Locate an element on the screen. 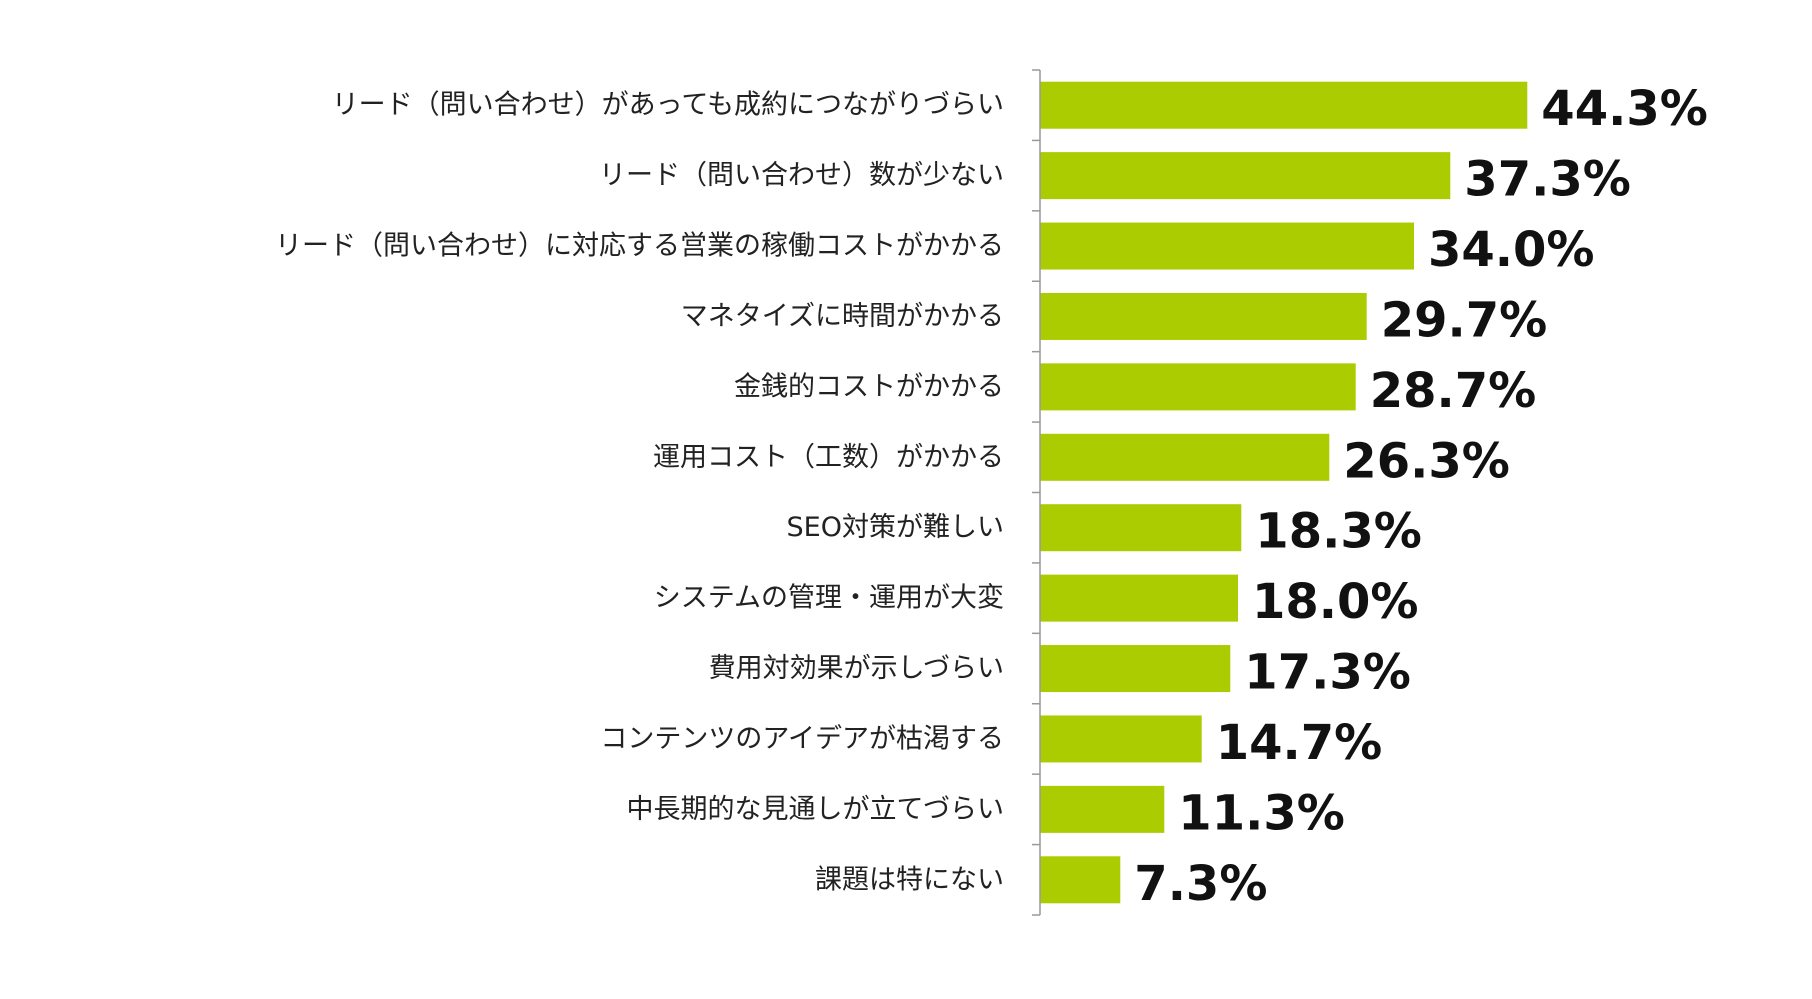  value-label: 29.7% is located at coordinates (1464, 320).